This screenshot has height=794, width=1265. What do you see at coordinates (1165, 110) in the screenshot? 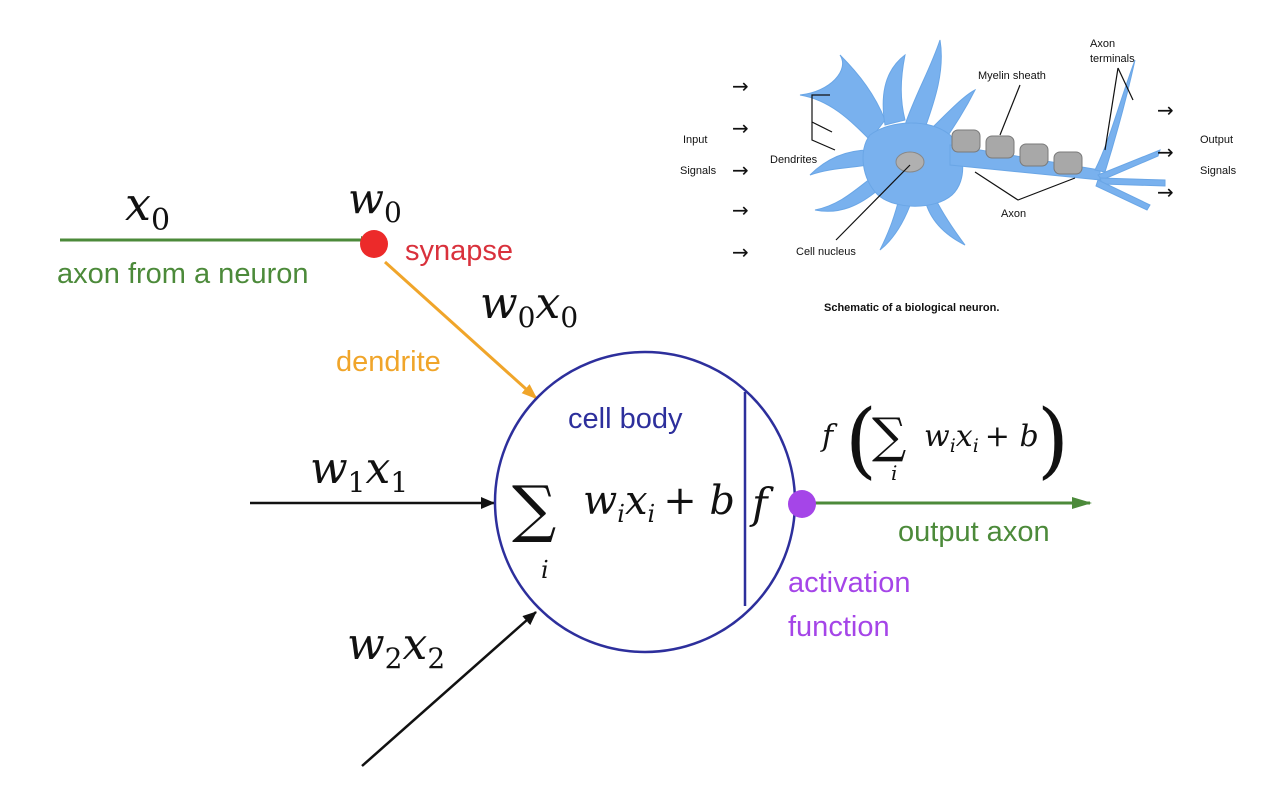
I see `output-arrow-1: →` at bounding box center [1165, 110].